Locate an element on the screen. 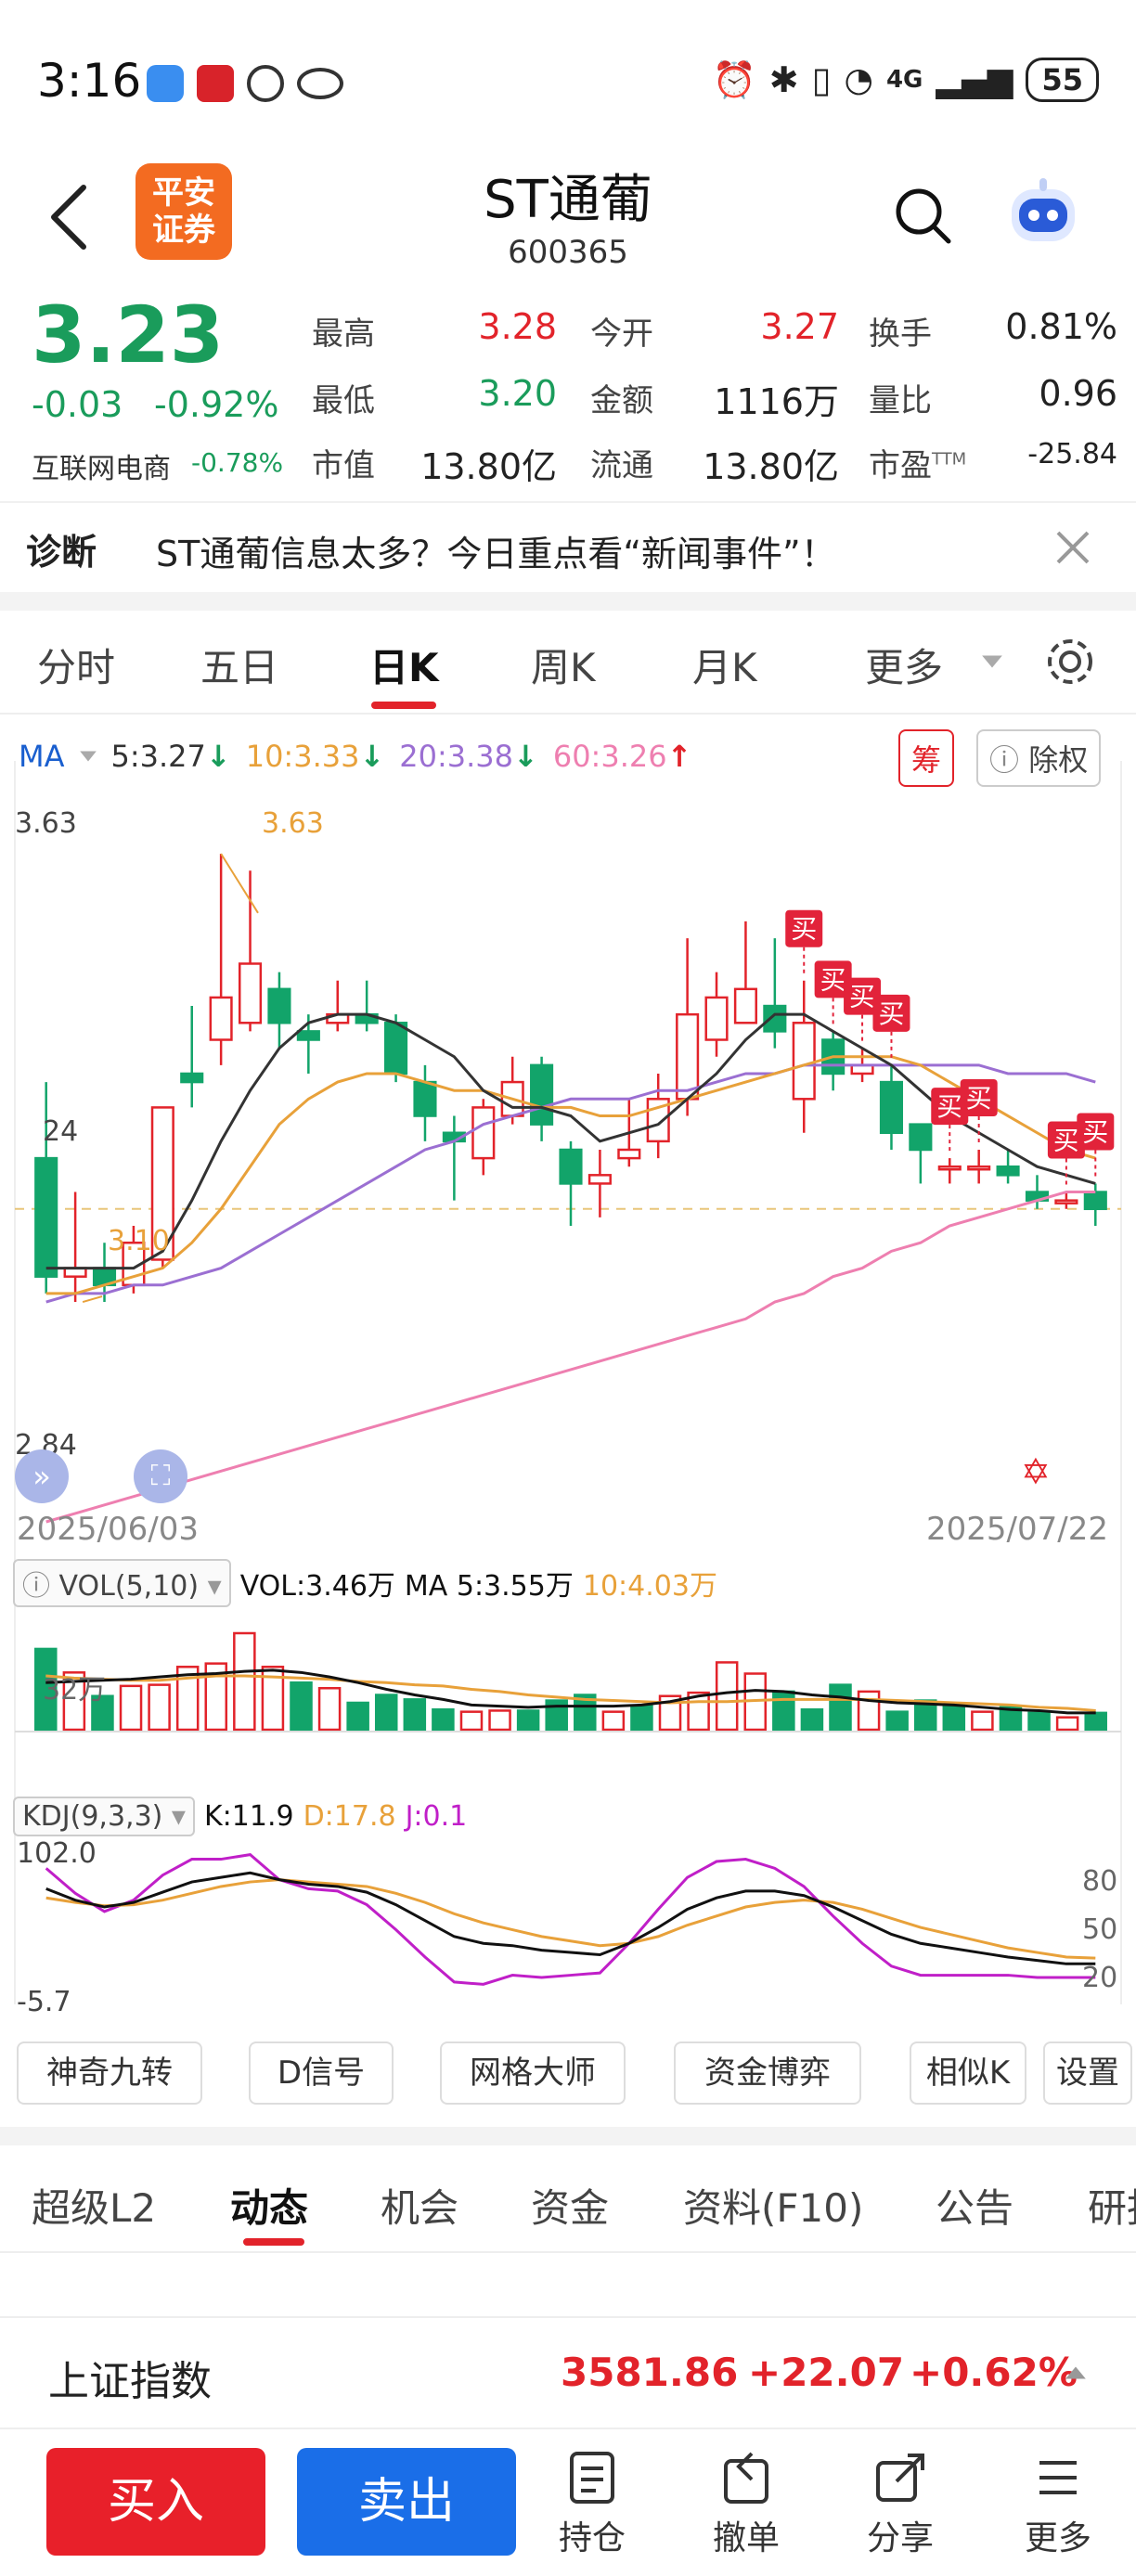 This screenshot has height=2576, width=1136. quote-label: 市值 is located at coordinates (343, 465).